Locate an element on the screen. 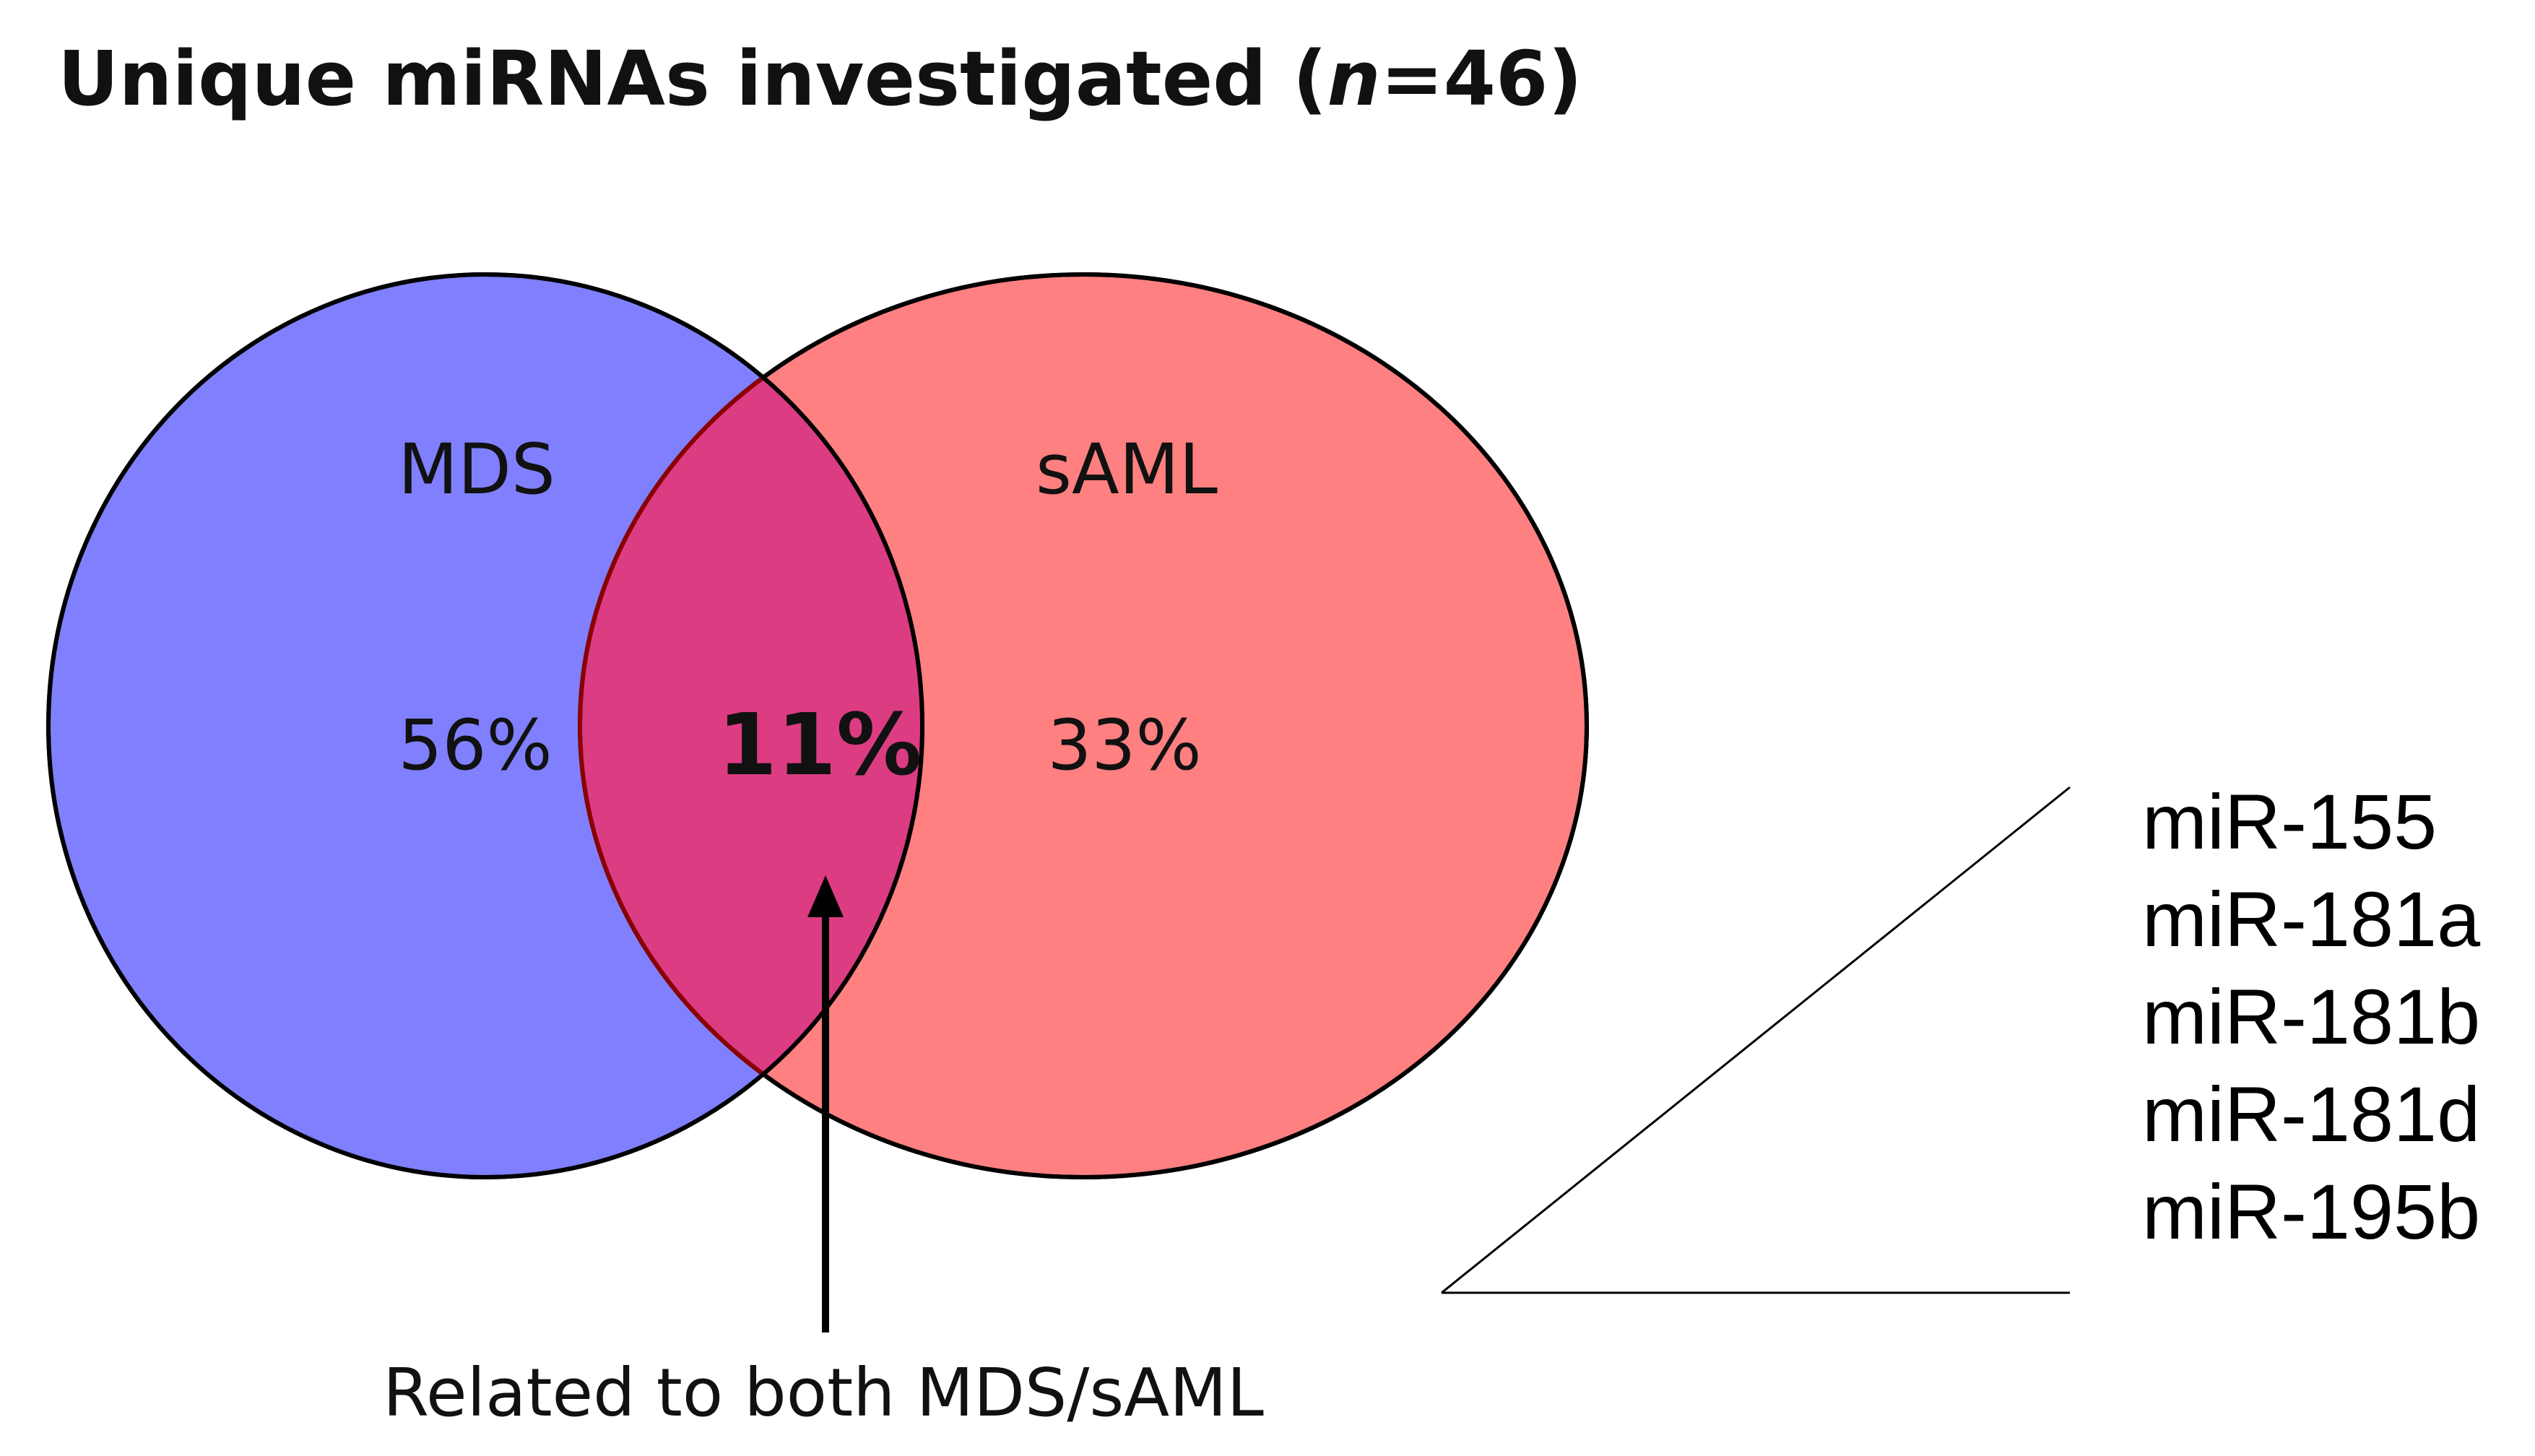 The height and width of the screenshot is (1456, 2535). venn-overlap-region is located at coordinates (751, 725).